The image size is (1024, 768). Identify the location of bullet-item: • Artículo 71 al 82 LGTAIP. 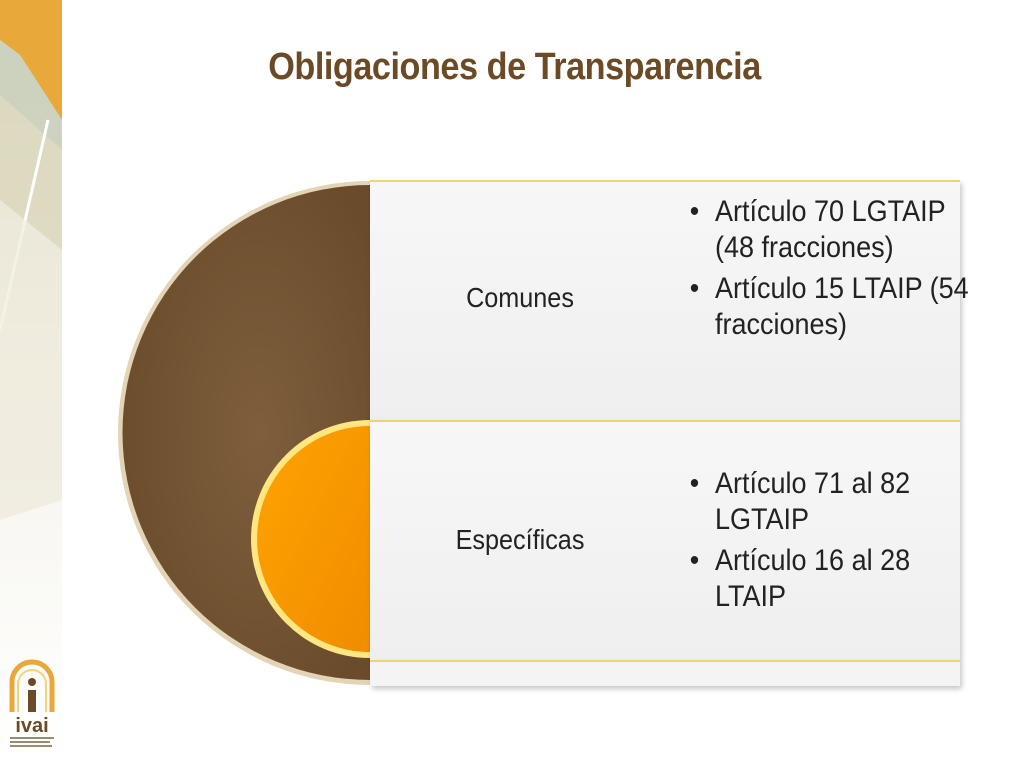
(830, 502).